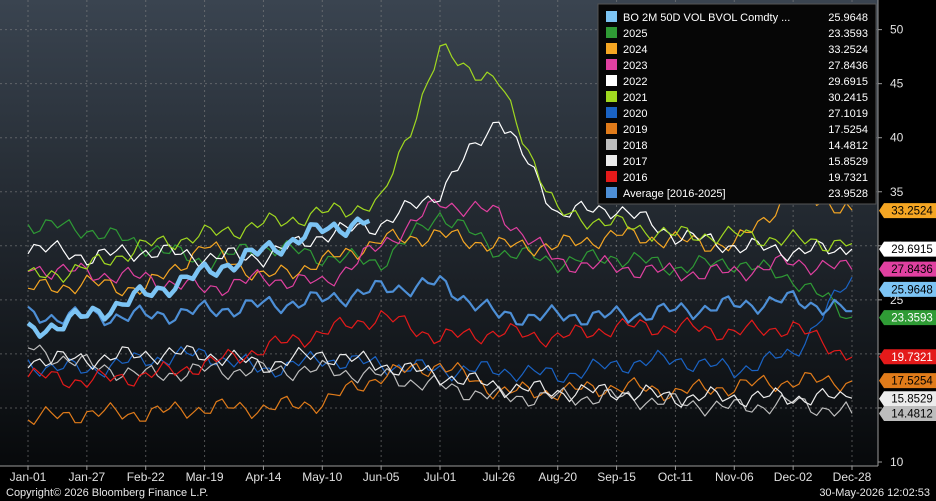  I want to click on legend-value: 19.7321, so click(848, 178).